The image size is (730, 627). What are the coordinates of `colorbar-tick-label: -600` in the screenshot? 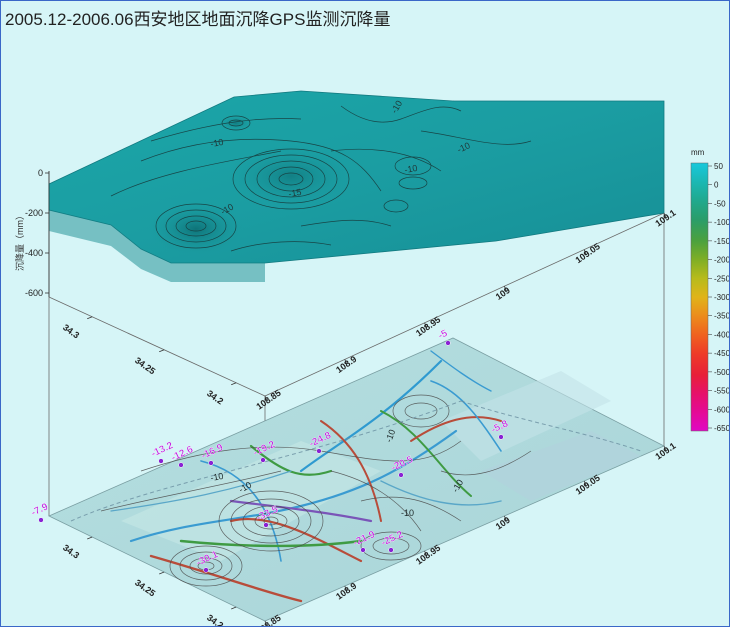 It's located at (721, 409).